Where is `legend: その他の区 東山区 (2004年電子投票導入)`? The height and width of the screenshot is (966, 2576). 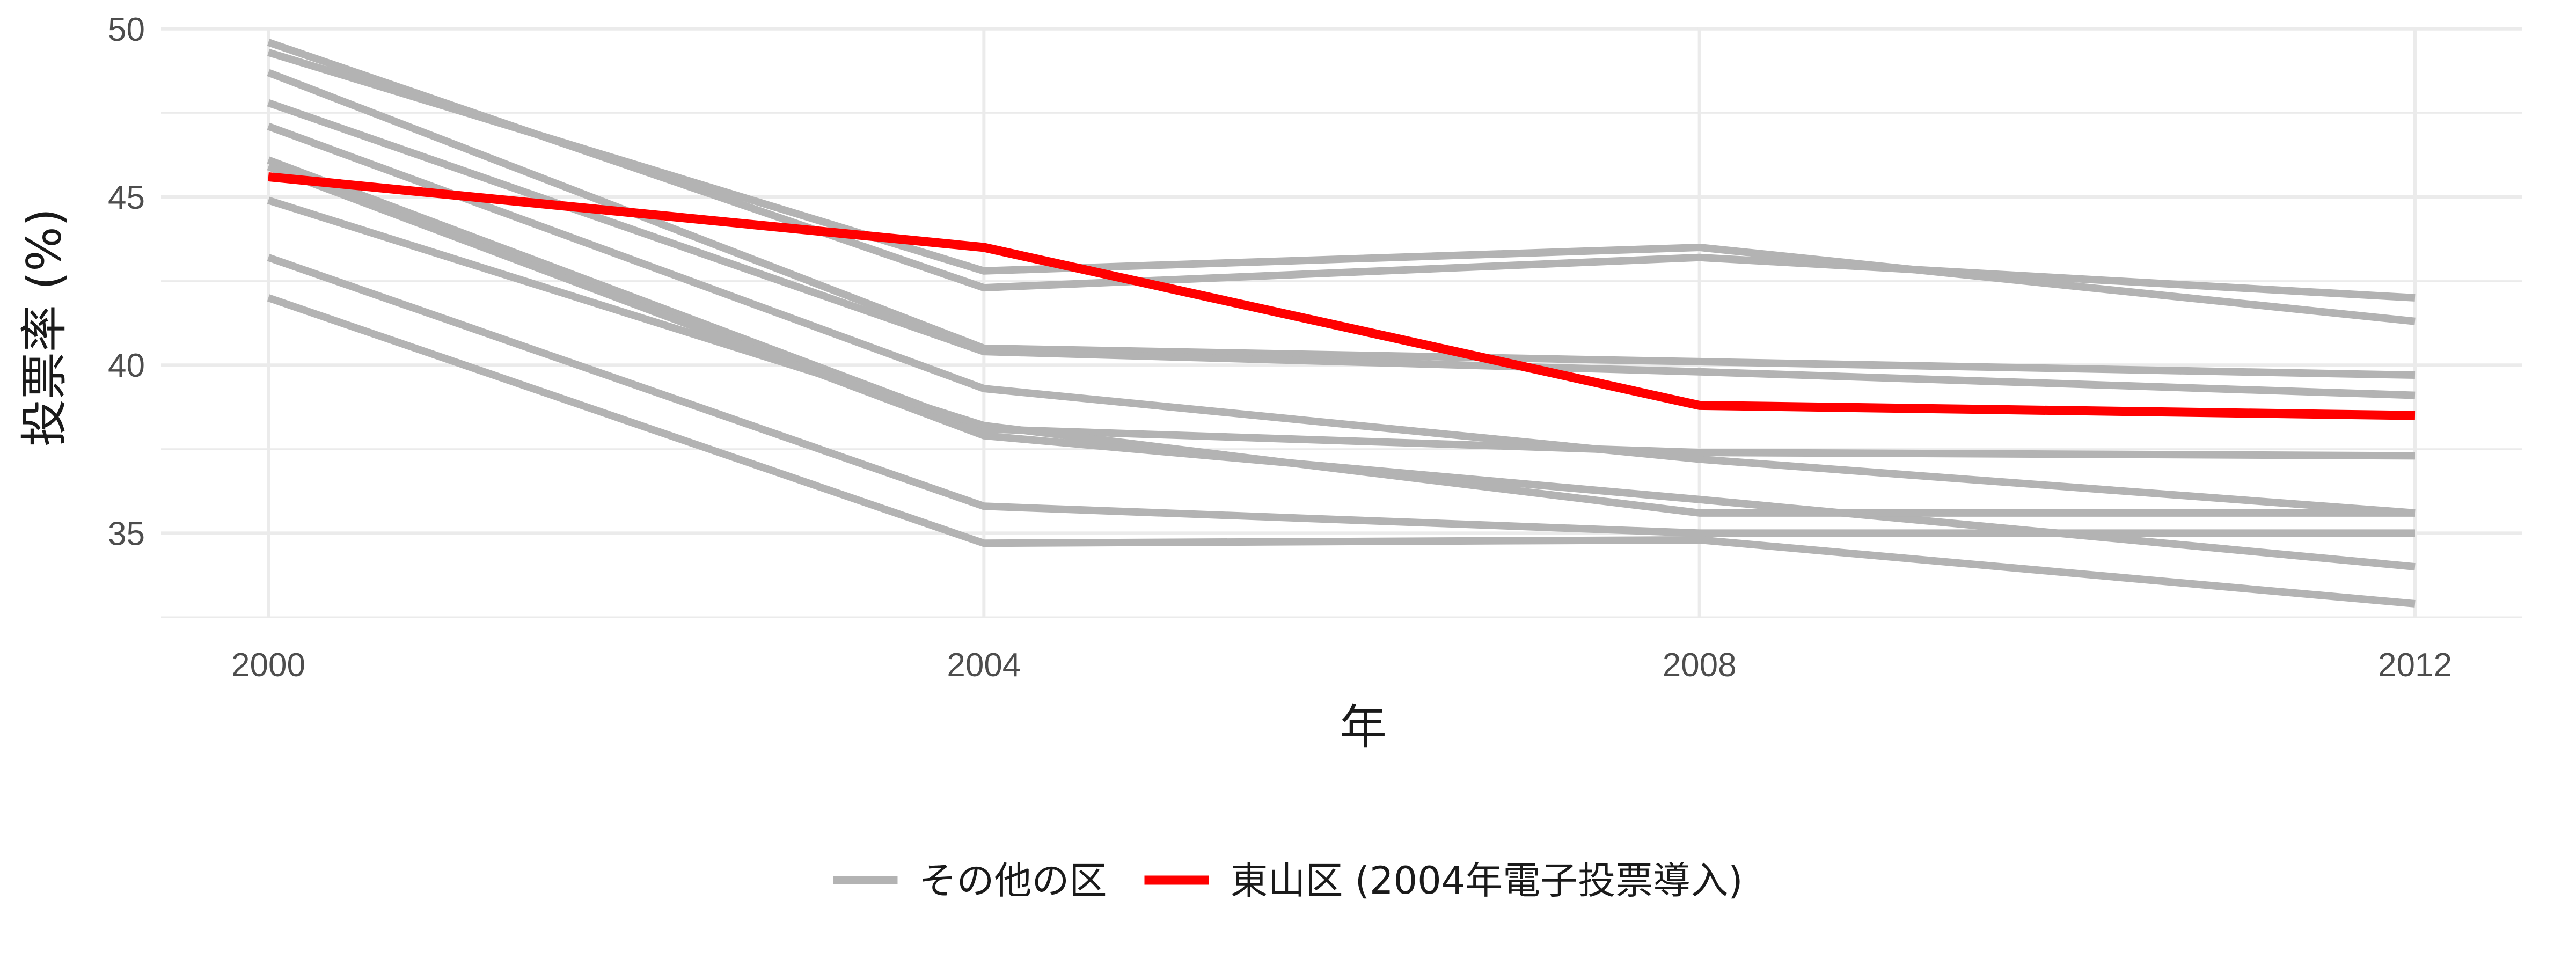
legend: その他の区 東山区 (2004年電子投票導入) is located at coordinates (1288, 881).